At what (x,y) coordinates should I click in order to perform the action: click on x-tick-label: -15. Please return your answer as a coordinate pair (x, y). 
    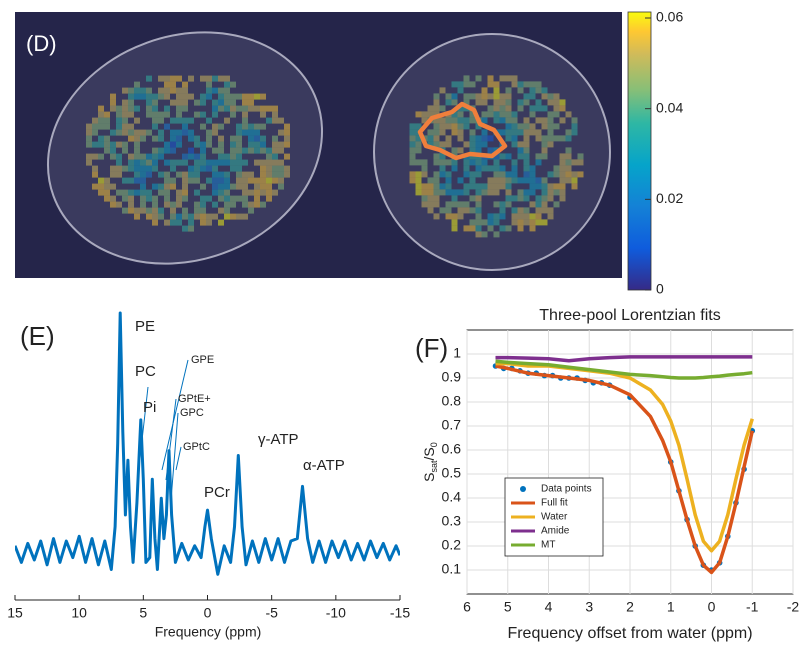
    Looking at the image, I should click on (400, 613).